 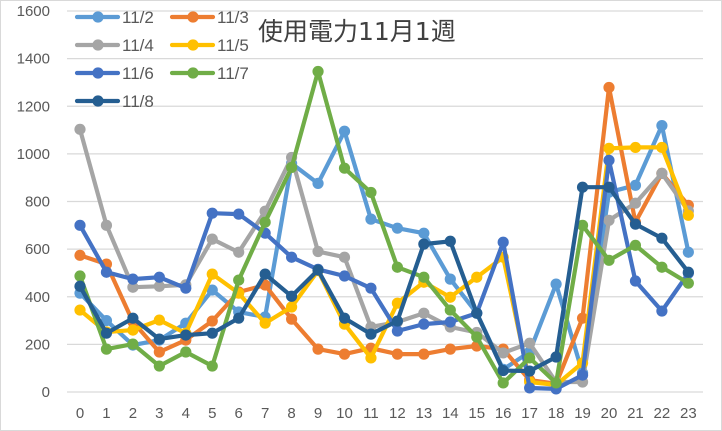 What do you see at coordinates (138, 101) in the screenshot?
I see `legend-label: 11/8` at bounding box center [138, 101].